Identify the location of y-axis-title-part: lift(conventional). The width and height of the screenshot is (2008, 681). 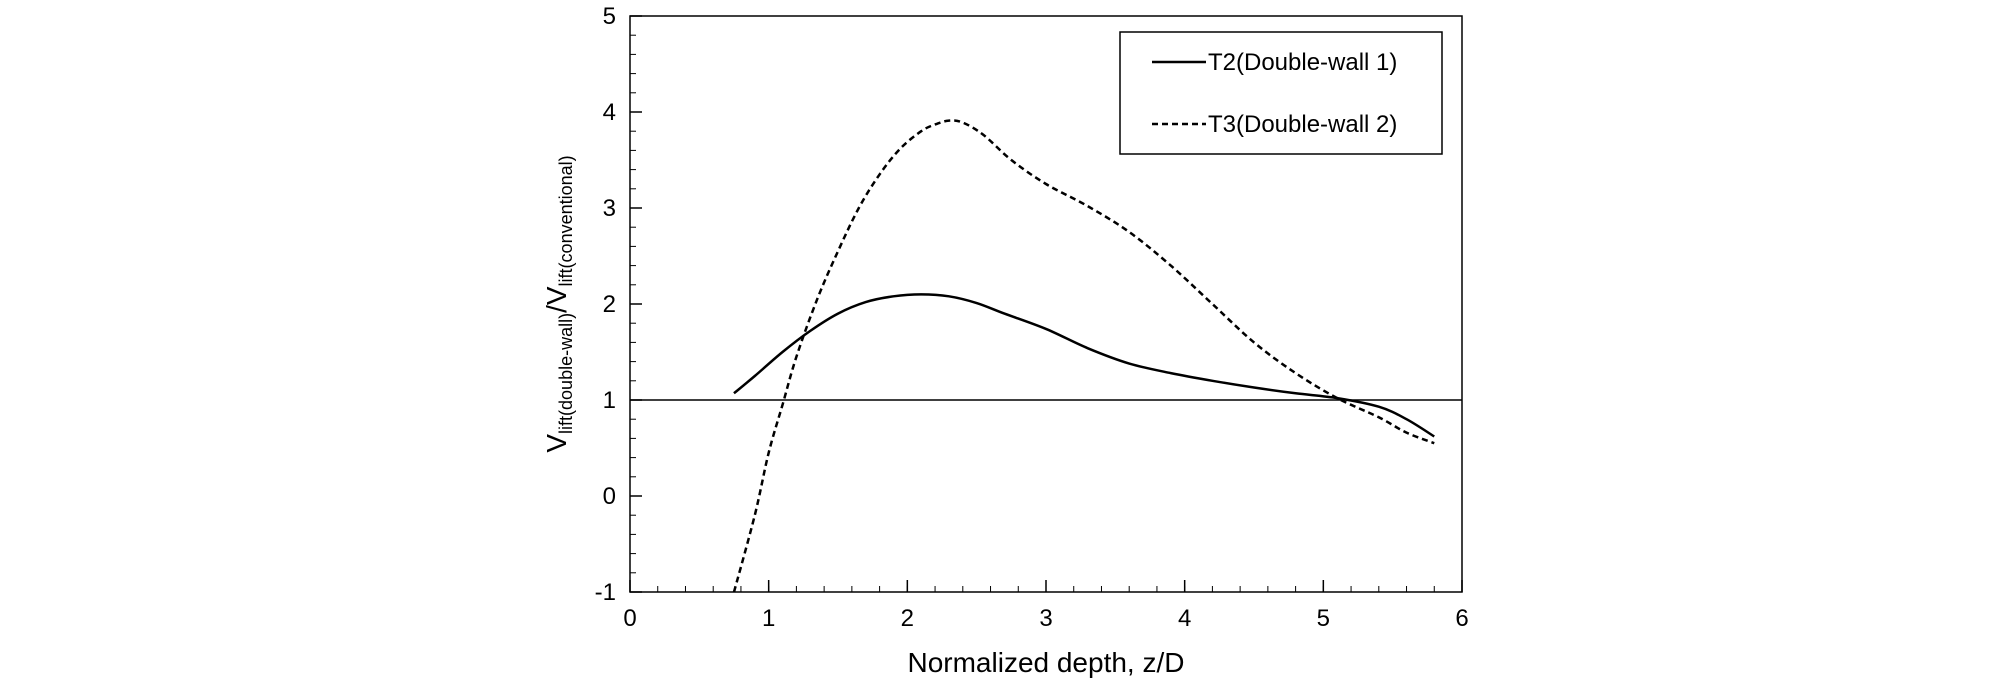
(566, 220).